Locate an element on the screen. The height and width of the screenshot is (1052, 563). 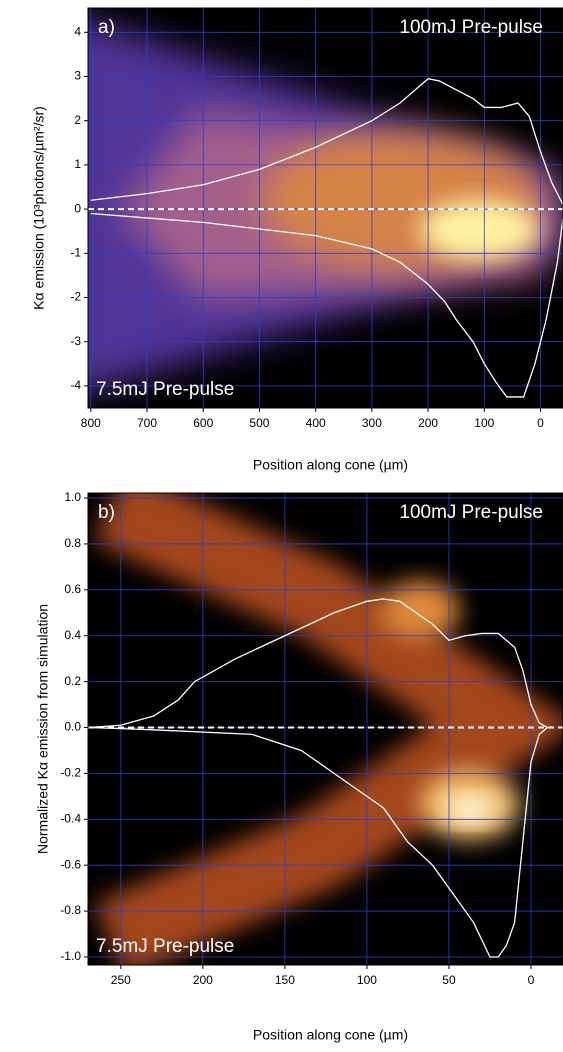
x-tick-label: 50 is located at coordinates (449, 980).